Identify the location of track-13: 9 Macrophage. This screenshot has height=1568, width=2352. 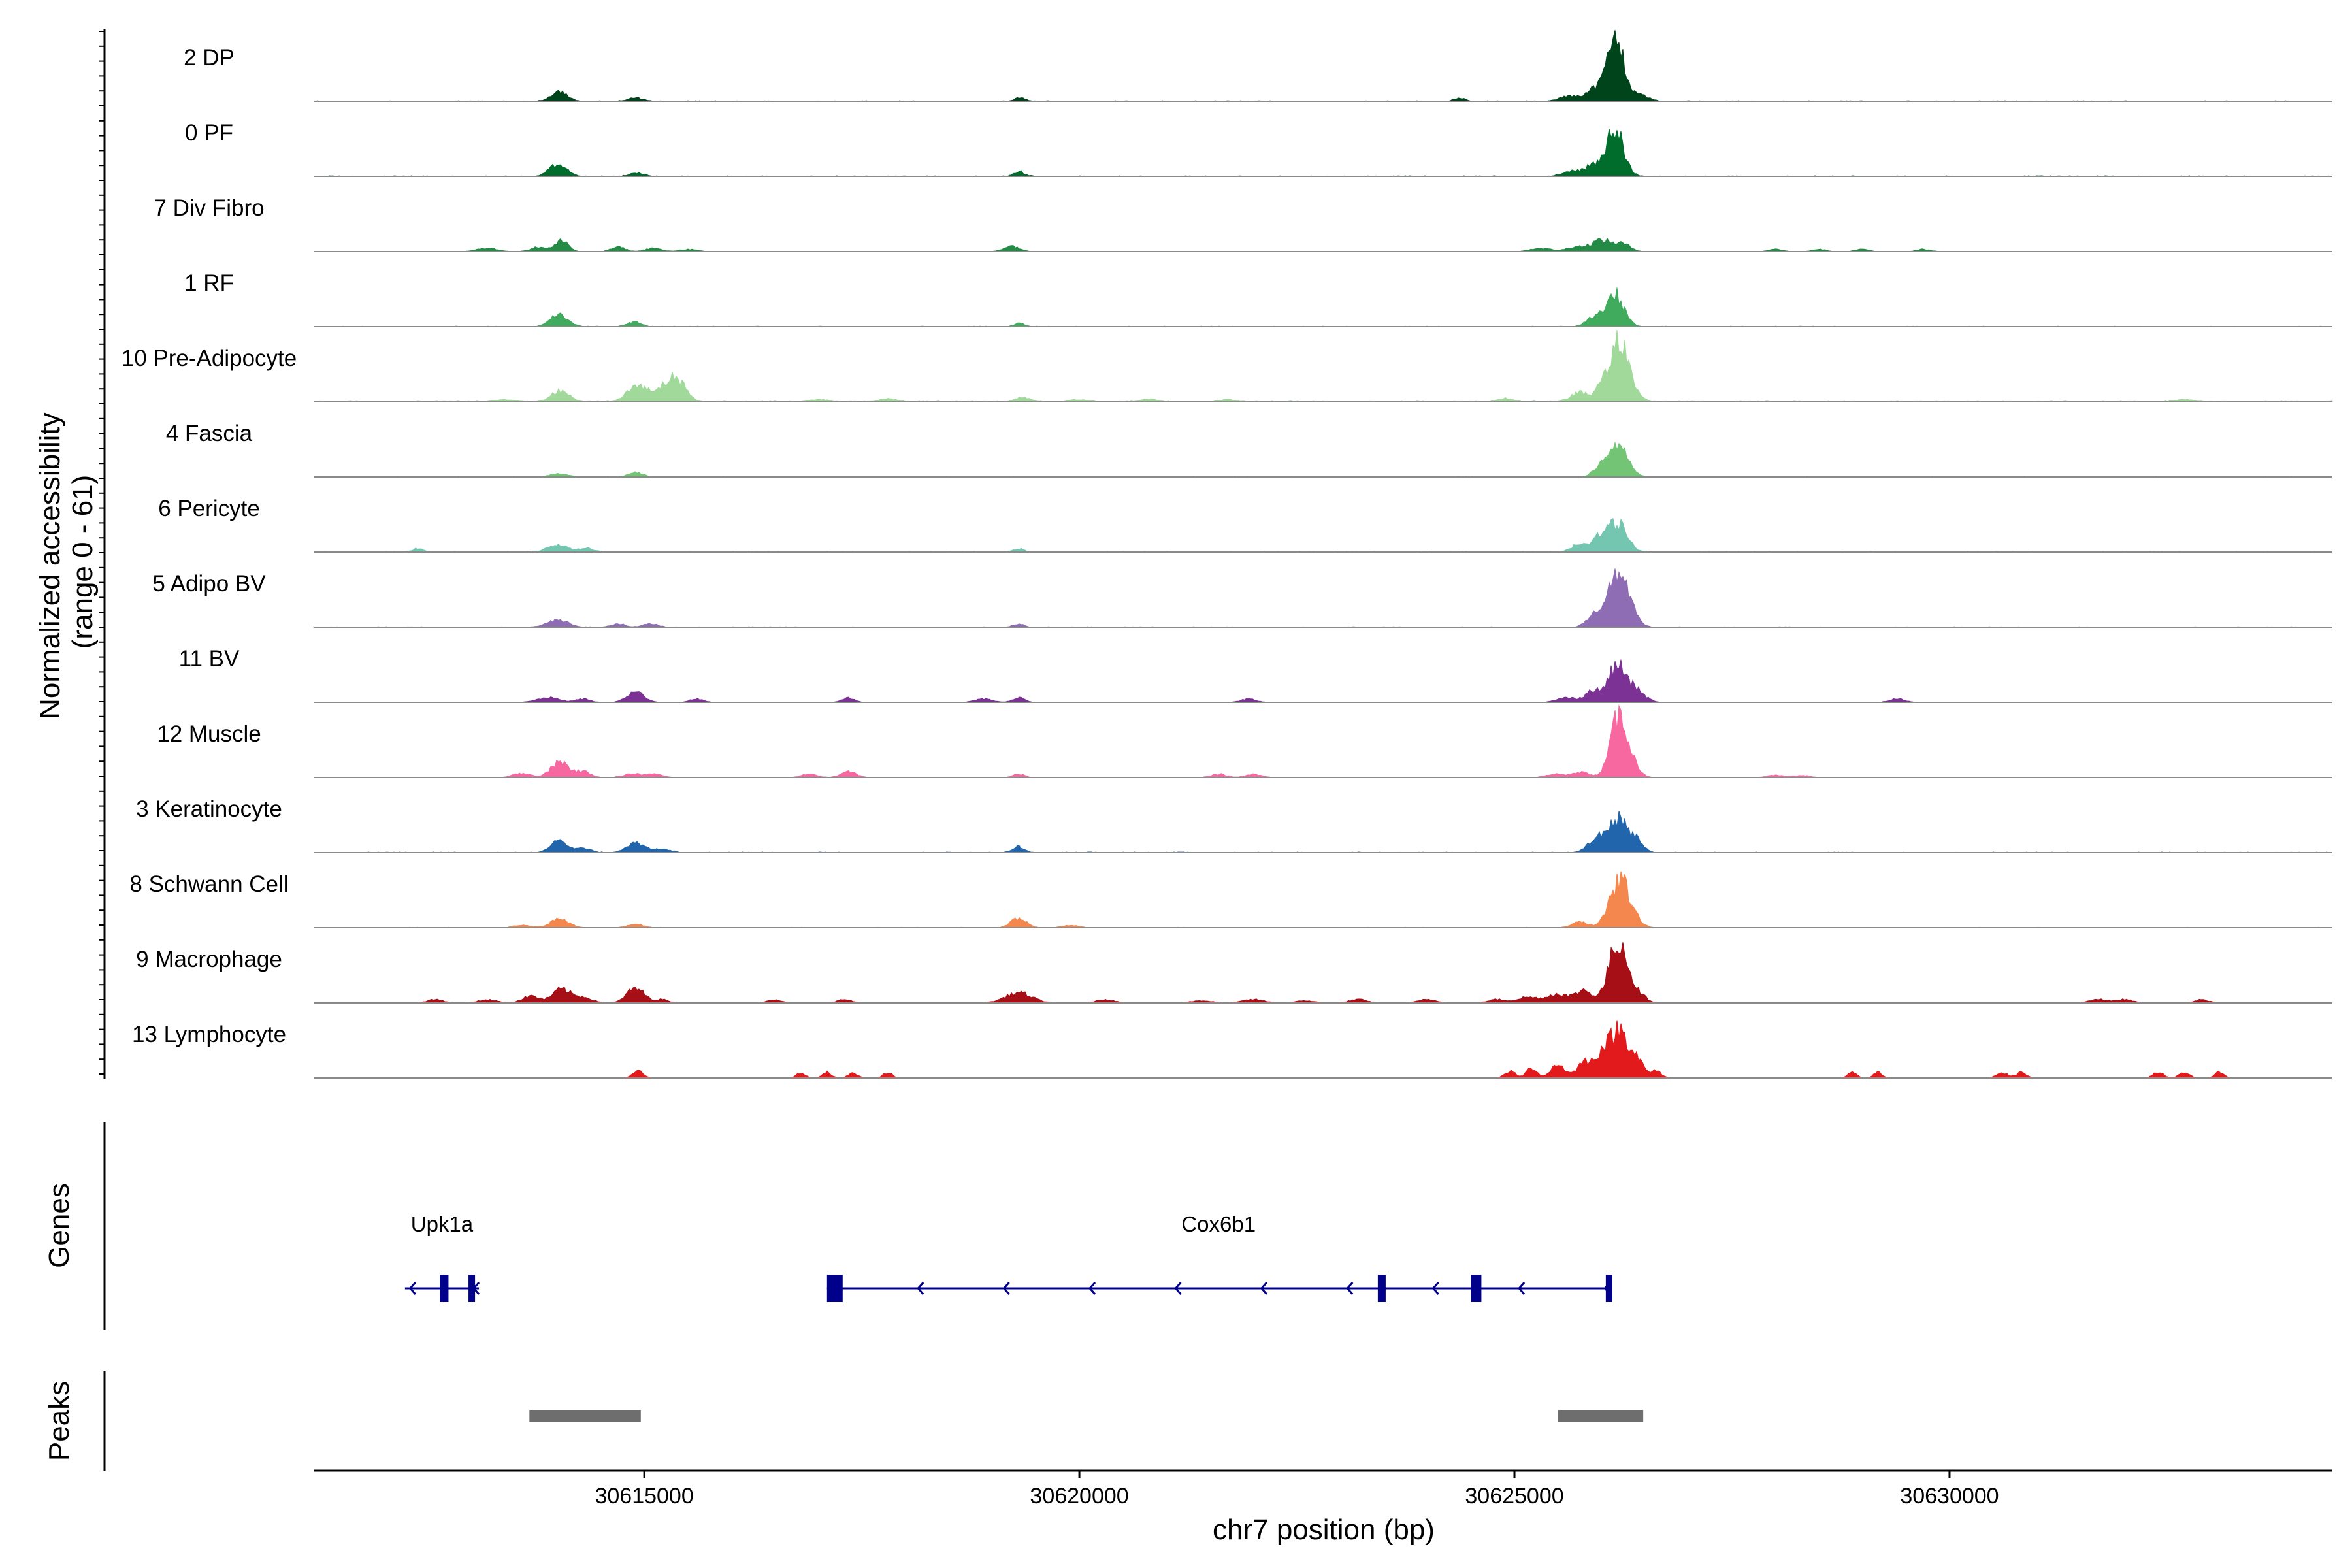
(1234, 973).